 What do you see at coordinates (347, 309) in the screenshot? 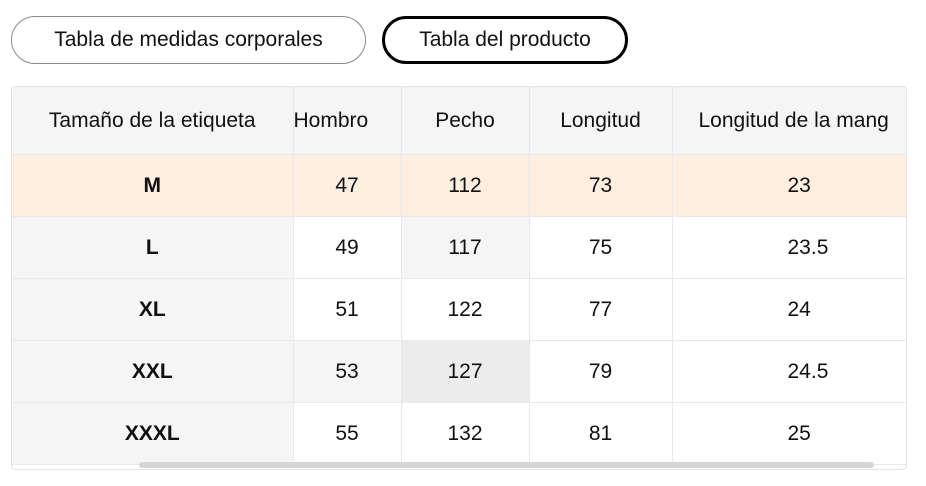
I see `cell-shoulder: 51` at bounding box center [347, 309].